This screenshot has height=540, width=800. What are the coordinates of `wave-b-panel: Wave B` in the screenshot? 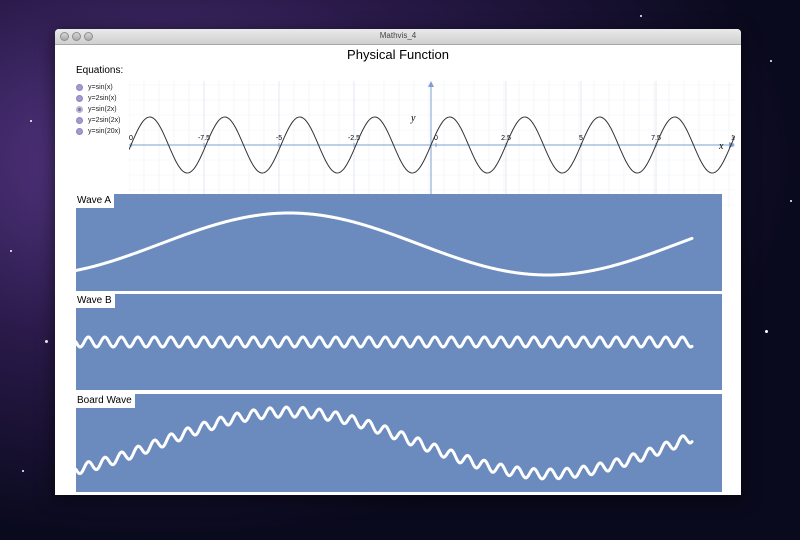 It's located at (399, 342).